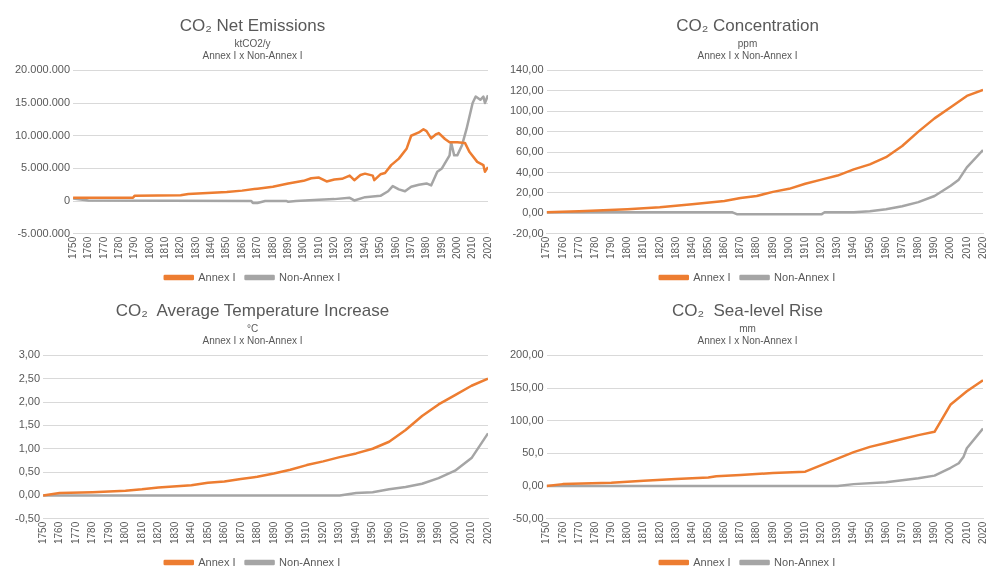 The width and height of the screenshot is (1005, 578). I want to click on y-tick-label: -20,00, so click(528, 232).